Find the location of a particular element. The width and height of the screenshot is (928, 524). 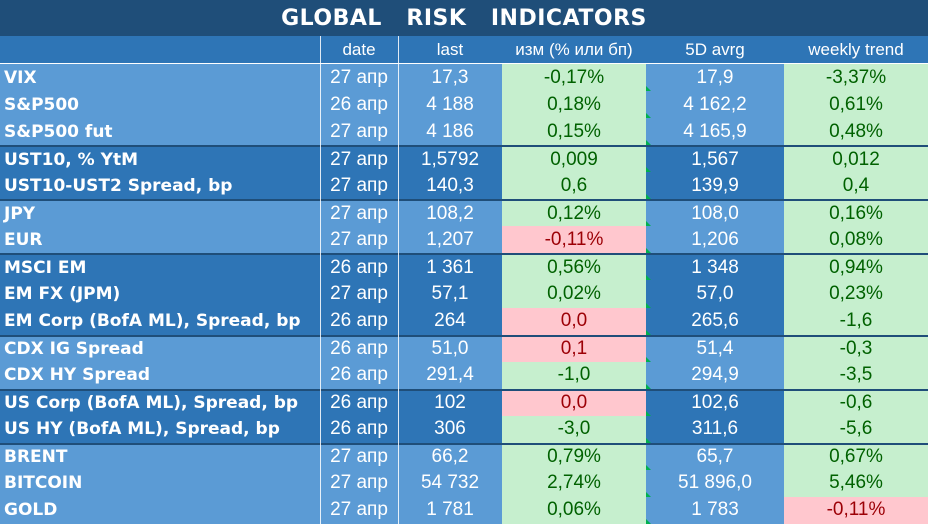

cell-weekly: -3,37% is located at coordinates (856, 78).